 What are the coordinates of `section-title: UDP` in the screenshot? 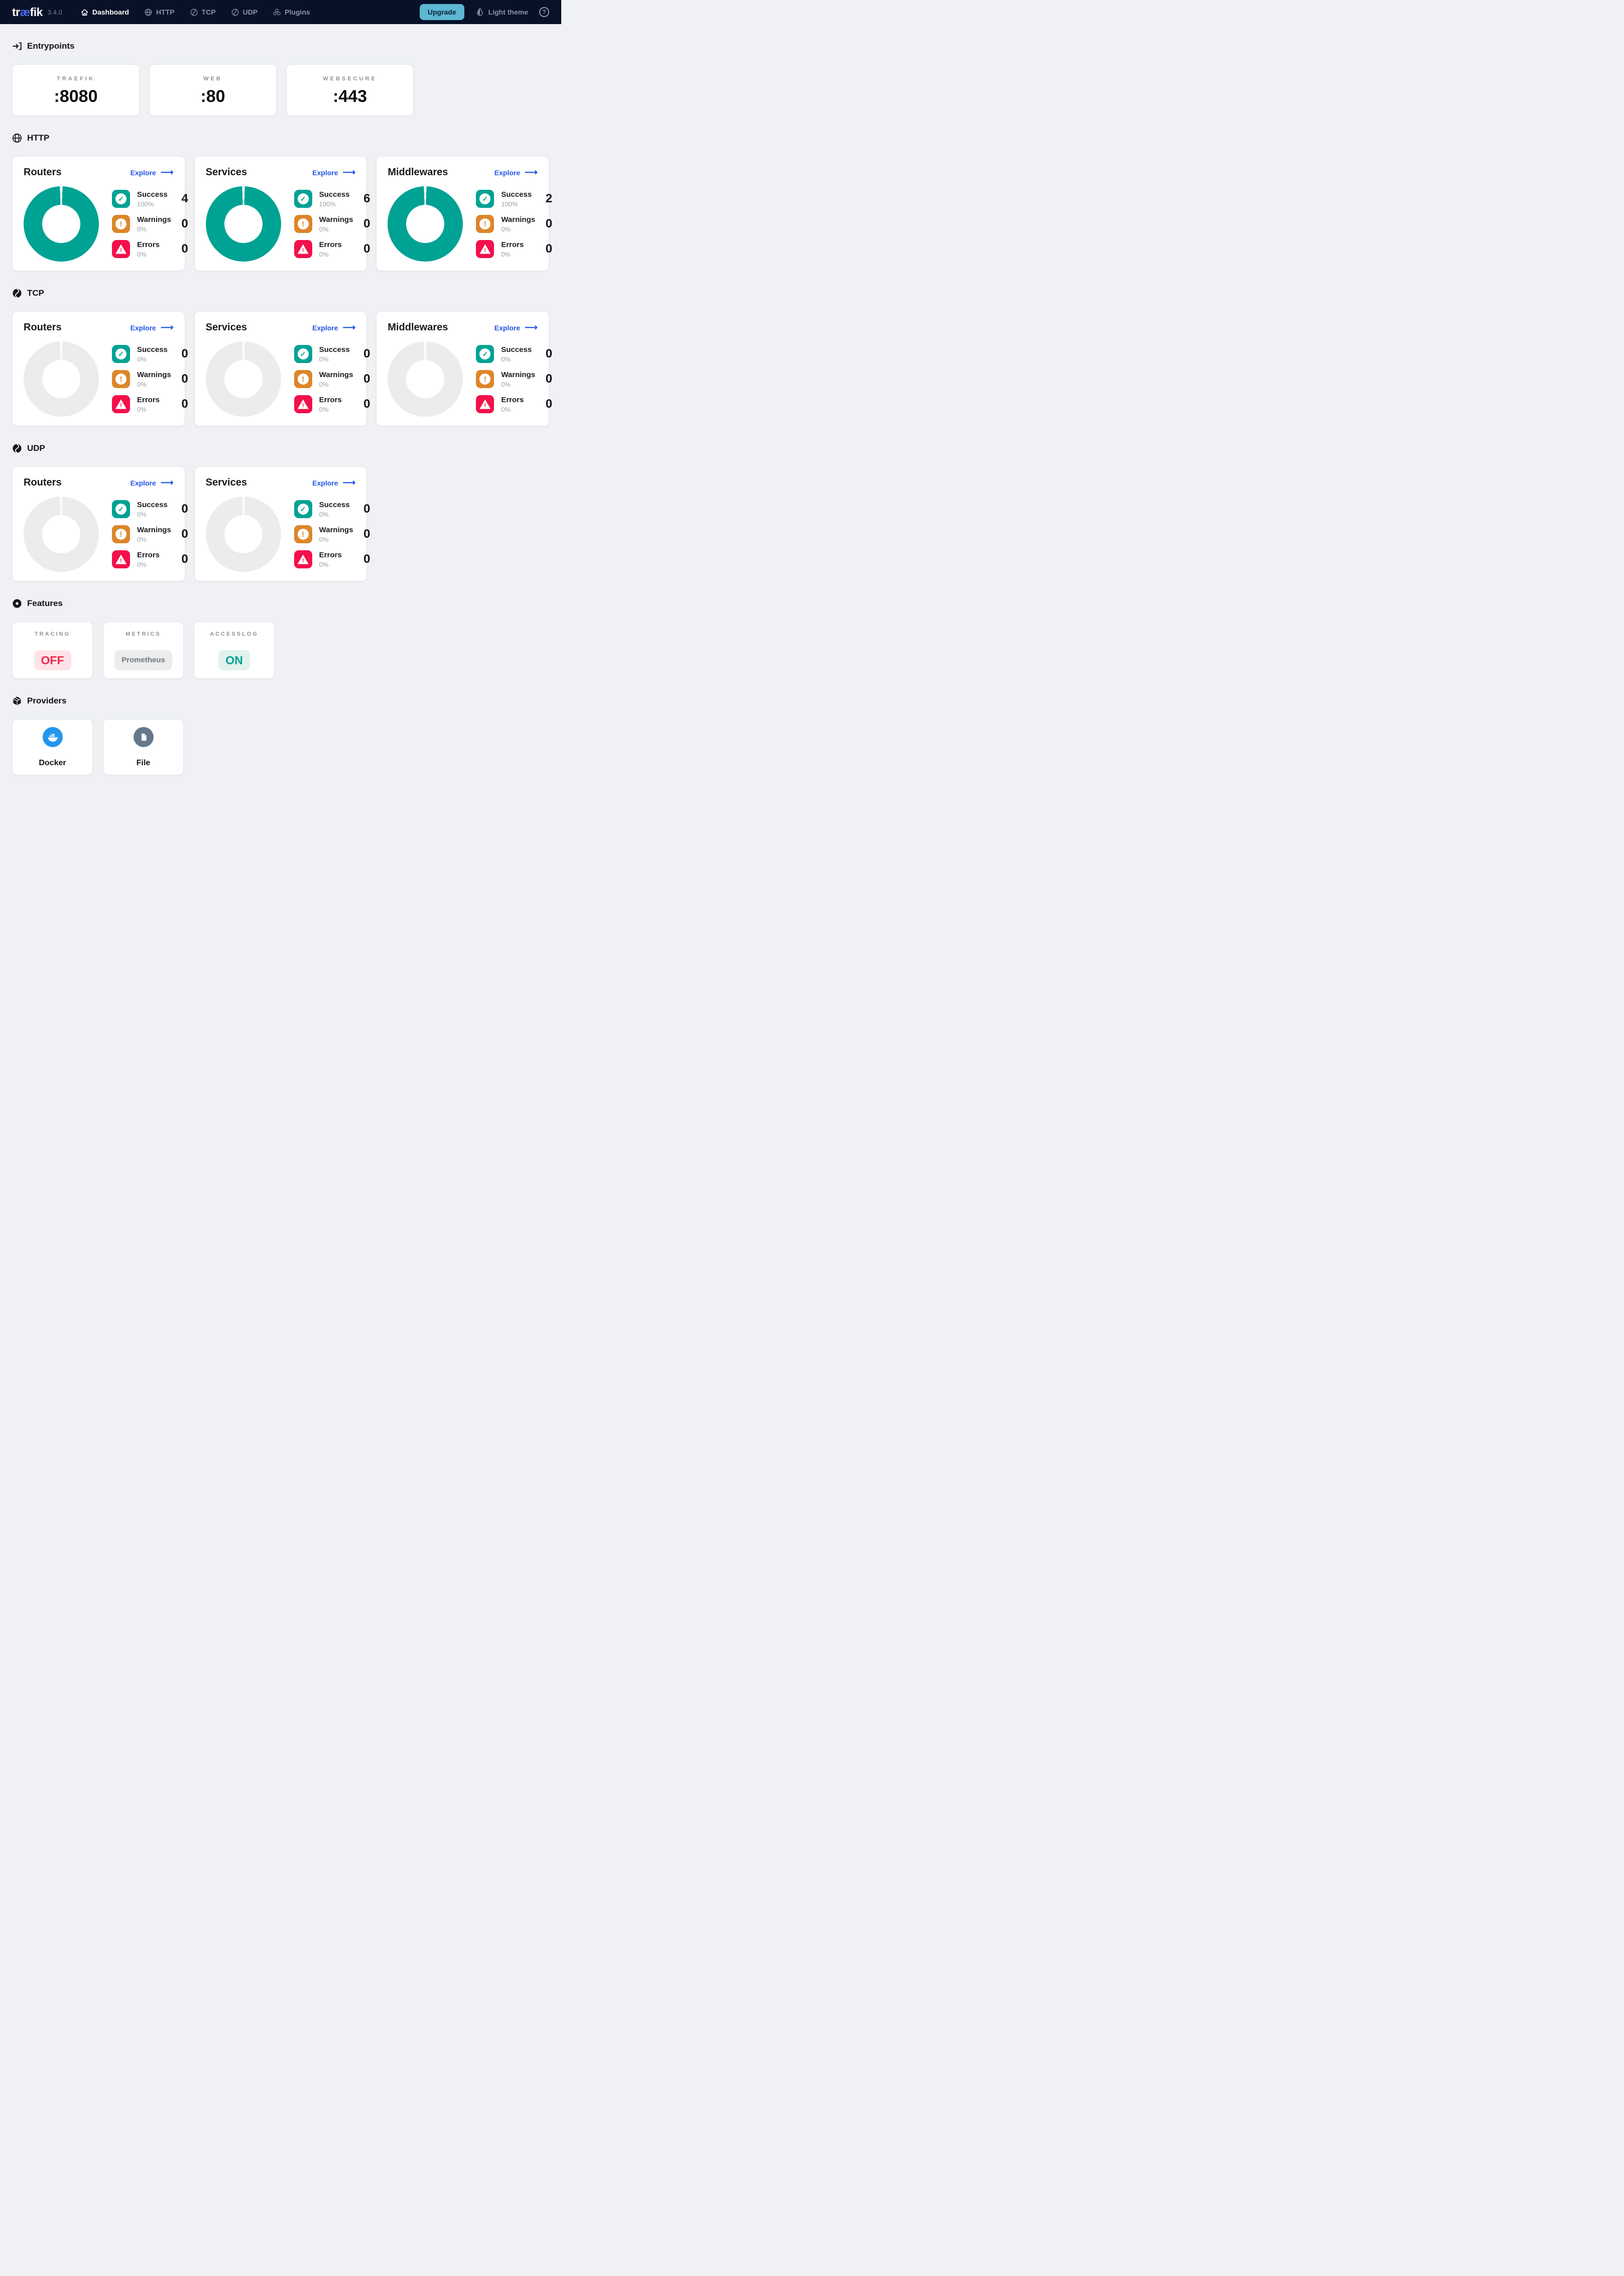 It's located at (36, 448).